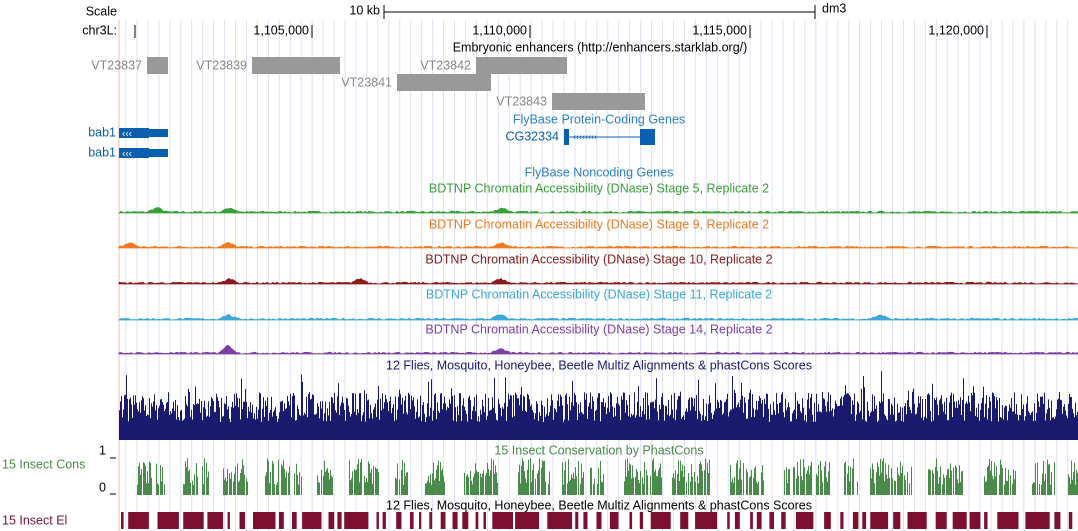 This screenshot has width=1078, height=531. Describe the element at coordinates (445, 65) in the screenshot. I see `feature-label: VT23842` at that location.